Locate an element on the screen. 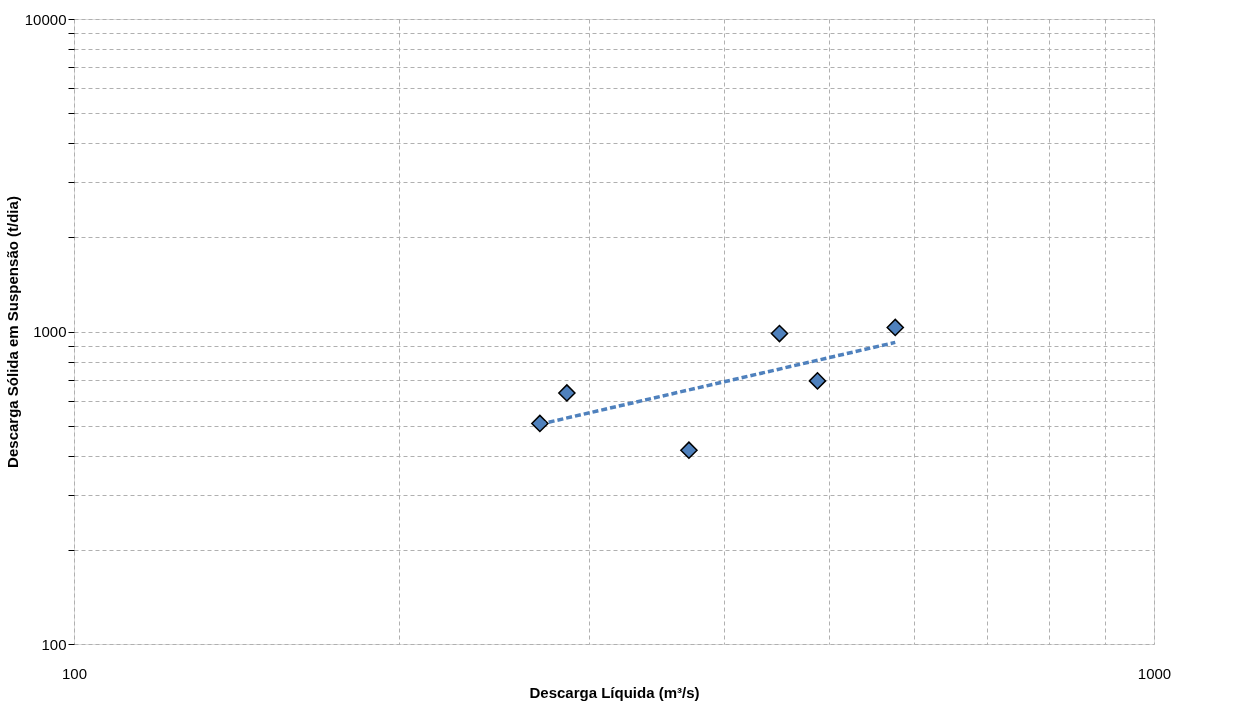  y-tick-label: 10000 is located at coordinates (45, 19).